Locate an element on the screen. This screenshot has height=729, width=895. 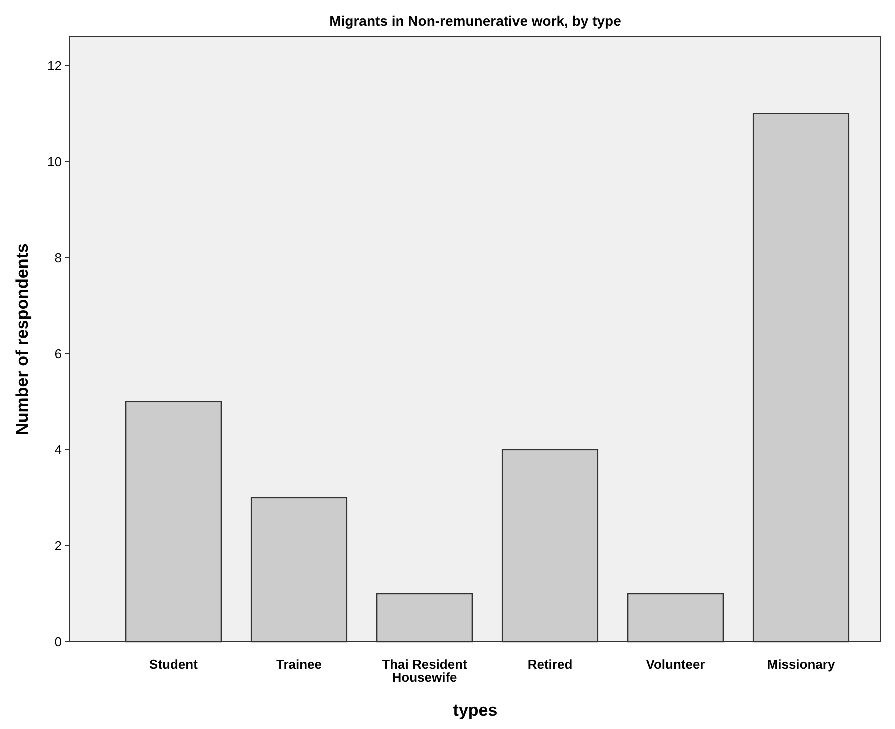
x-axis-title: types is located at coordinates (475, 710).